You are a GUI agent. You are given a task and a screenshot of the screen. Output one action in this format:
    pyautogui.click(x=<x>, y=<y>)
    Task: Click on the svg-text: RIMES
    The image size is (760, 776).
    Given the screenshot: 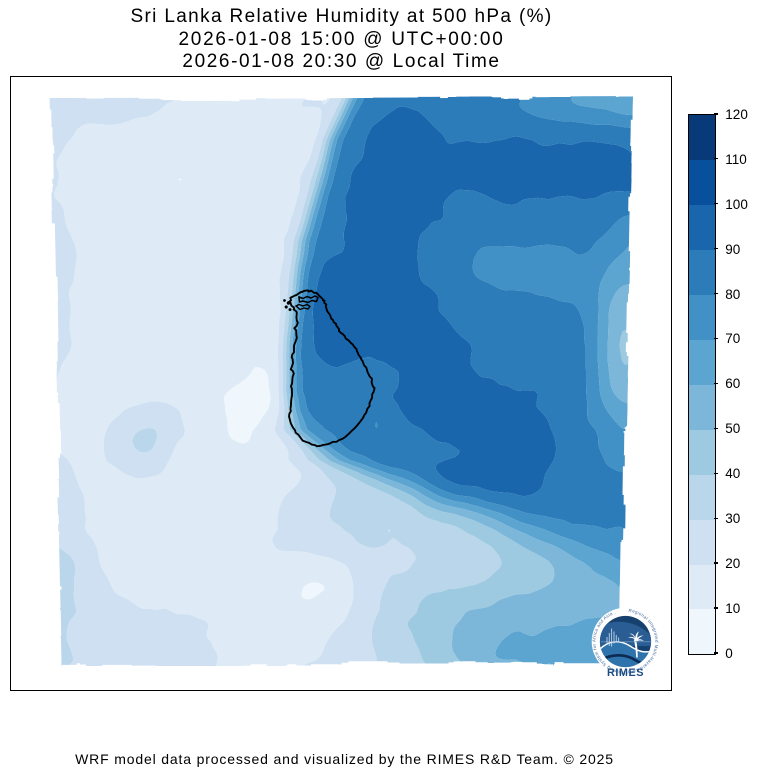 What is the action you would take?
    pyautogui.click(x=625, y=673)
    